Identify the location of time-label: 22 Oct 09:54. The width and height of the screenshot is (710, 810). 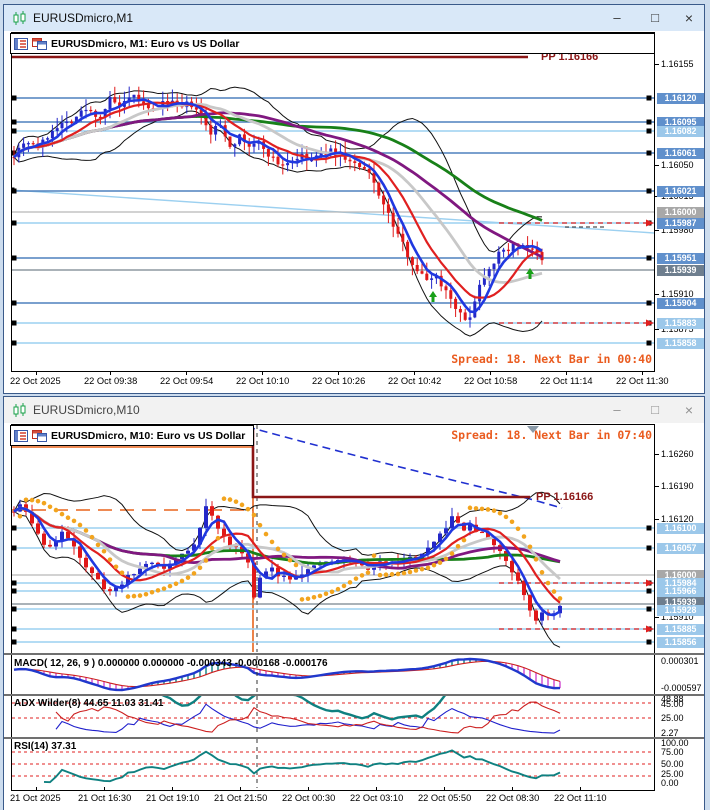
(187, 381).